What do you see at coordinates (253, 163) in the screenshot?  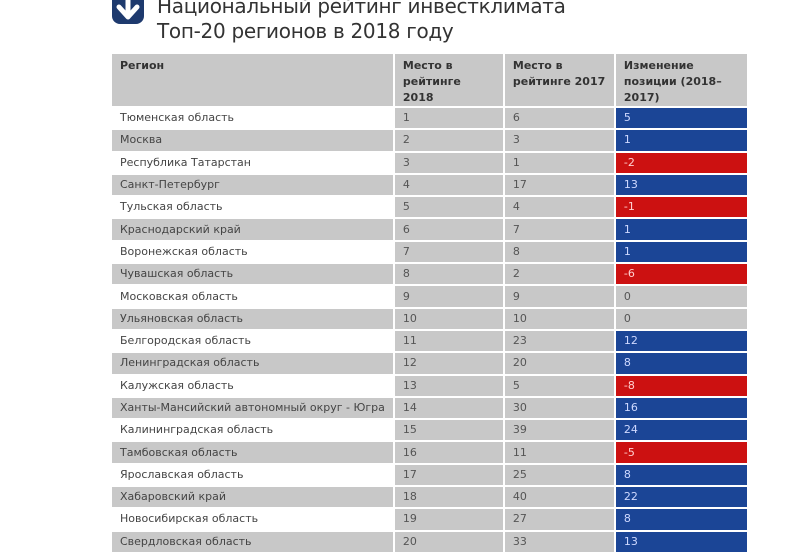 I see `region-cell: Республика Татарстан` at bounding box center [253, 163].